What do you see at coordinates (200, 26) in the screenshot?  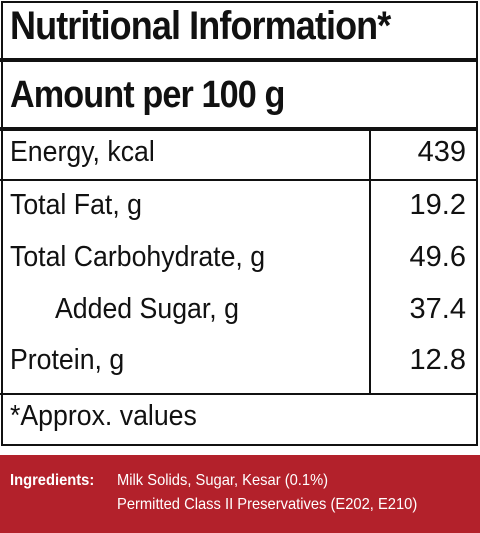 I see `title: Nutritional Information*` at bounding box center [200, 26].